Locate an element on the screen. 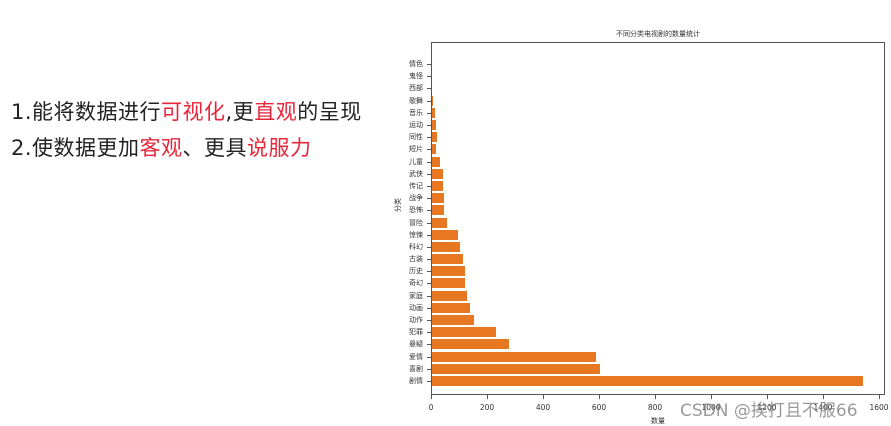  x-tick-label: 1000 is located at coordinates (711, 407).